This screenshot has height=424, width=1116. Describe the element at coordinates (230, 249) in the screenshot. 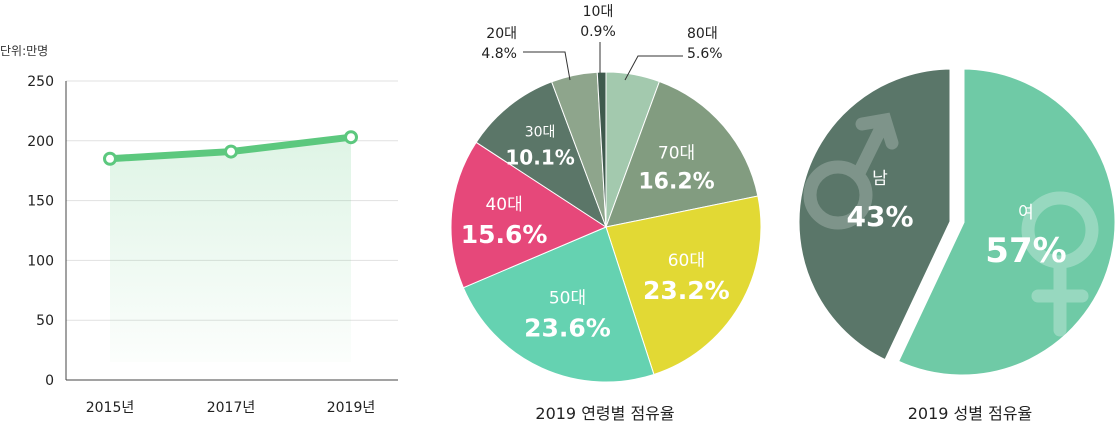

I see `area-fill` at that location.